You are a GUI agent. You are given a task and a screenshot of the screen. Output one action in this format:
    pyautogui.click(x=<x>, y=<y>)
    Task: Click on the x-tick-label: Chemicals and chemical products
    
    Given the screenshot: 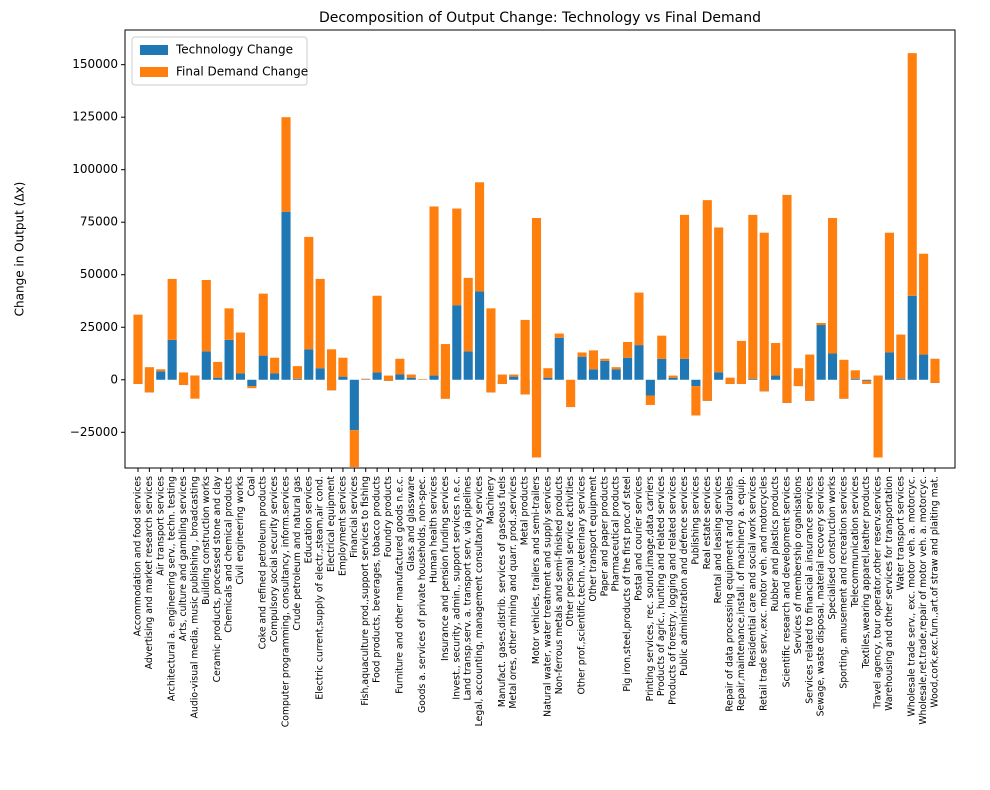 What is the action you would take?
    pyautogui.click(x=229, y=554)
    